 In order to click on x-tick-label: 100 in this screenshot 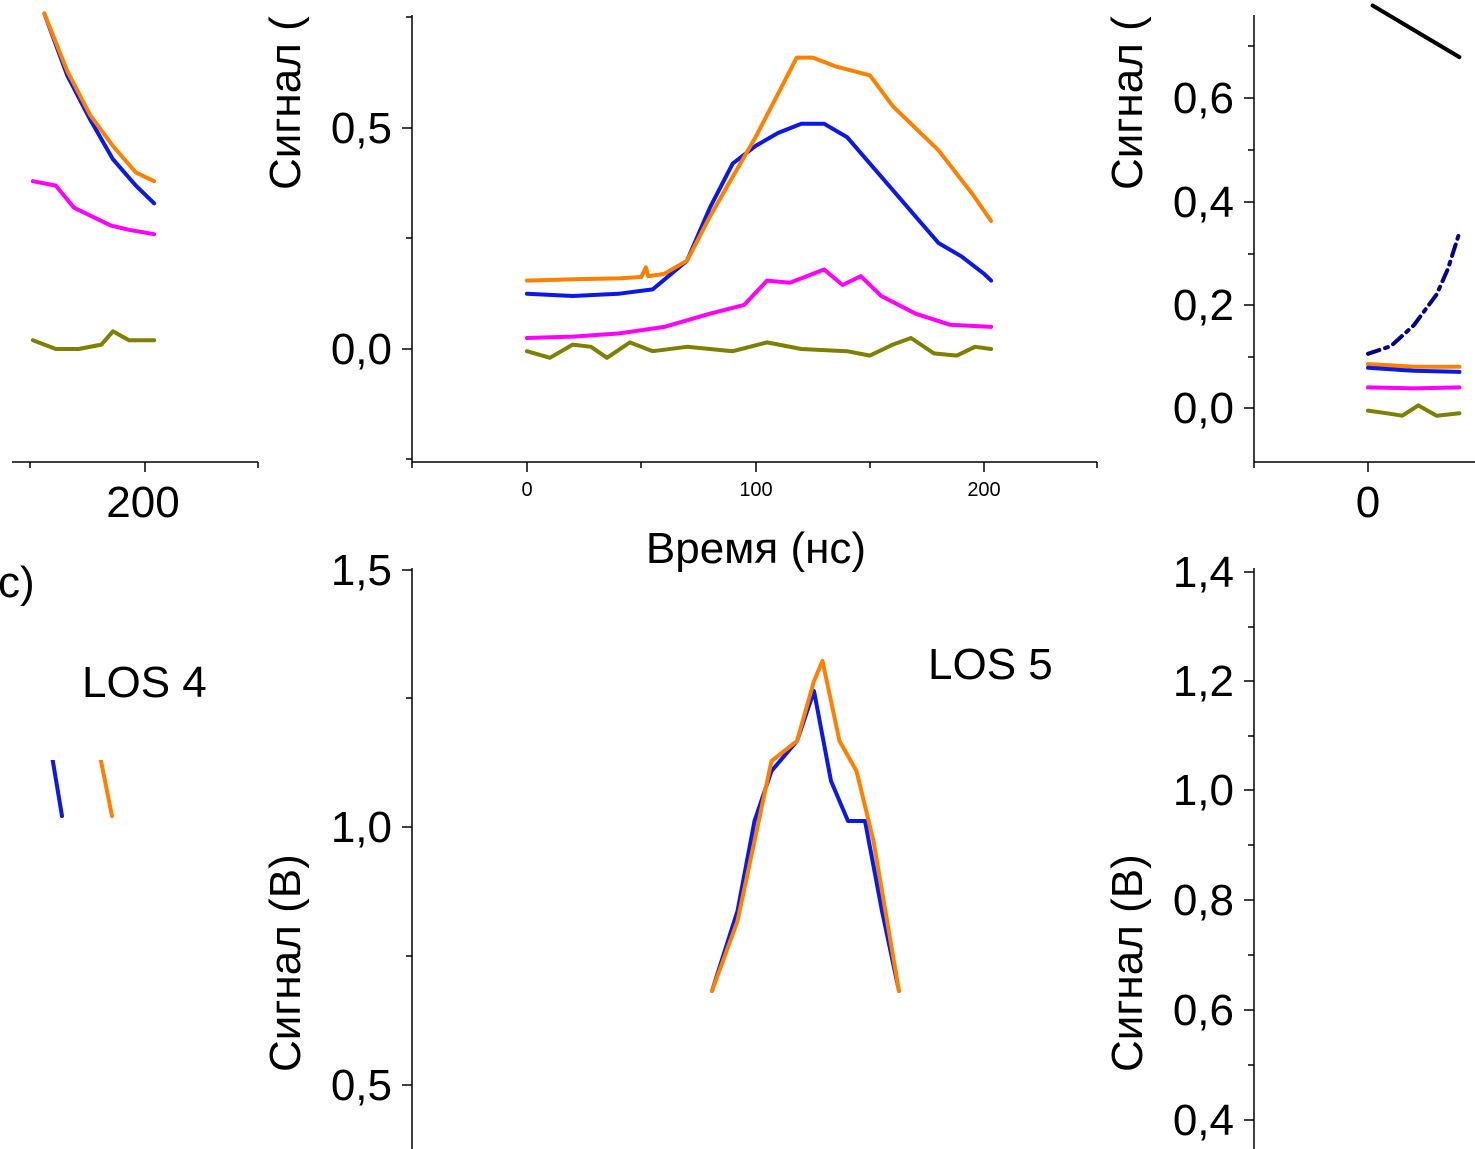, I will do `click(755, 490)`.